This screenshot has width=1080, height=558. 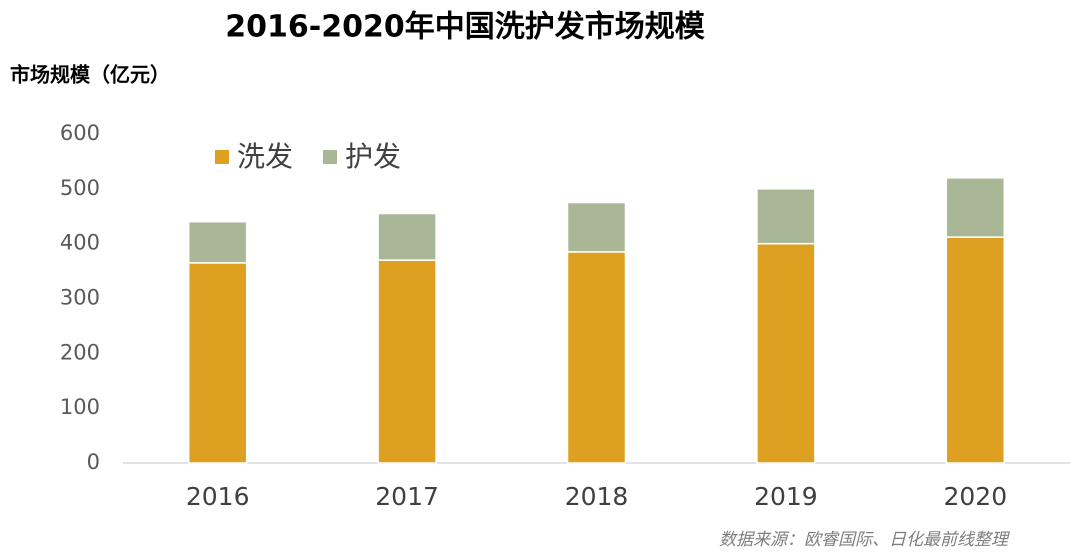 What do you see at coordinates (90, 75) in the screenshot?
I see `y-axis-label: 市场规模（亿元）` at bounding box center [90, 75].